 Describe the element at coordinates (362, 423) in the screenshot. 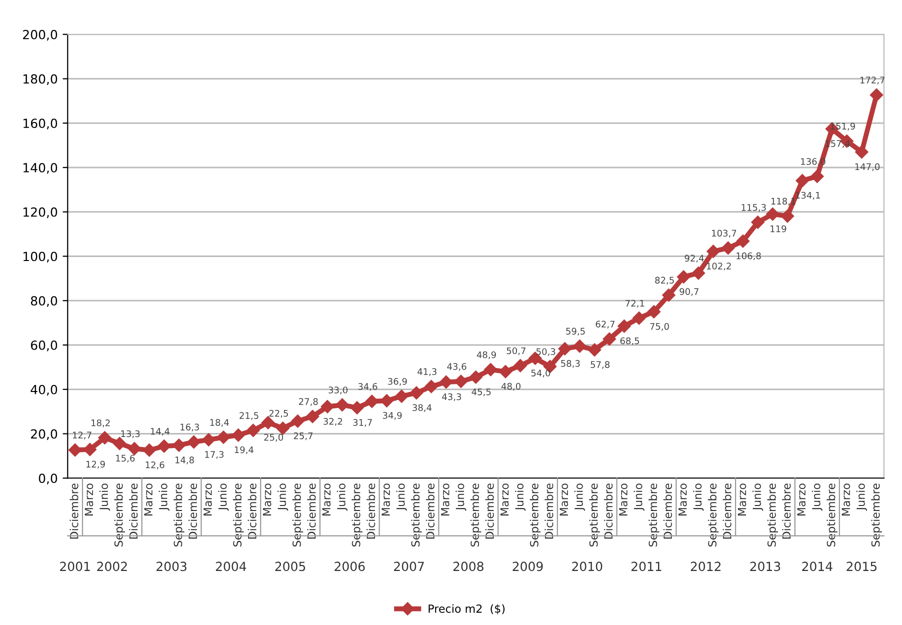

I see `data-label: 31,7` at that location.